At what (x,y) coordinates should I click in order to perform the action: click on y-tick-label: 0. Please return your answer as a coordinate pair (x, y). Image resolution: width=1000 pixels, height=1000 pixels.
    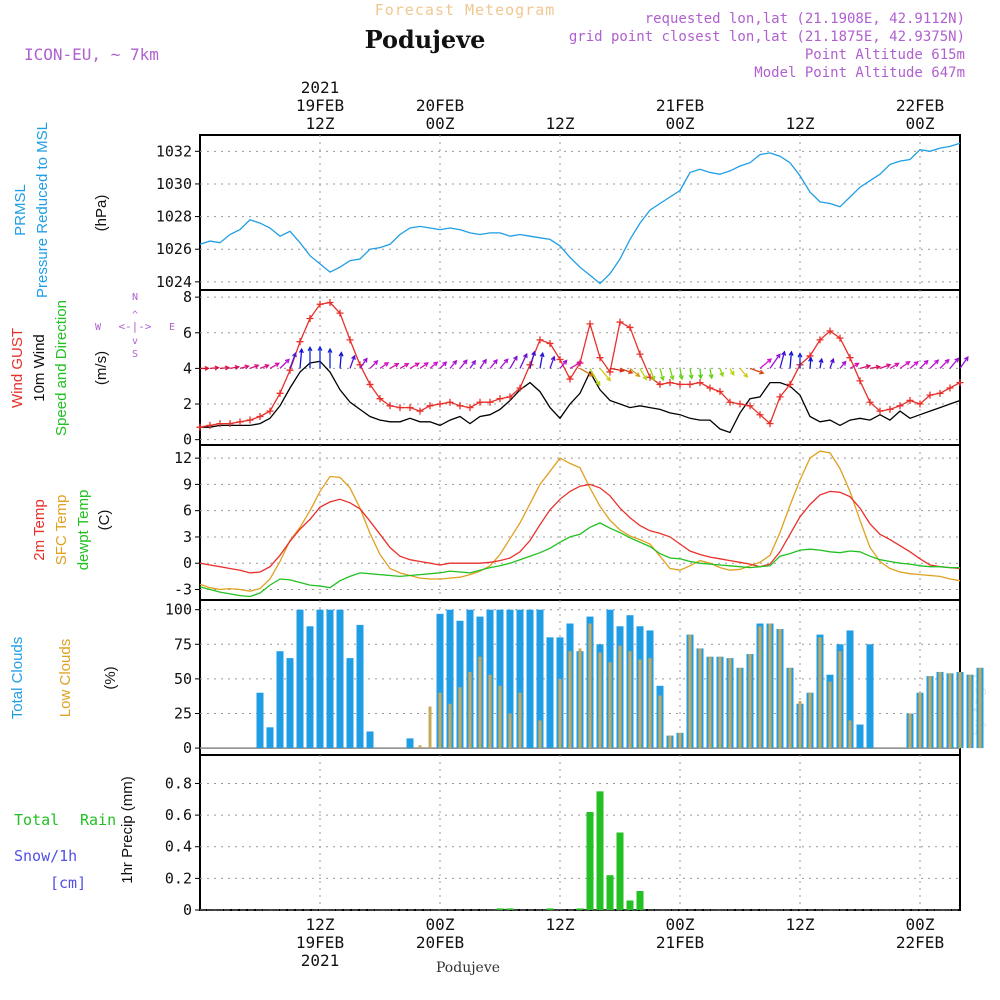
    Looking at the image, I should click on (187, 563).